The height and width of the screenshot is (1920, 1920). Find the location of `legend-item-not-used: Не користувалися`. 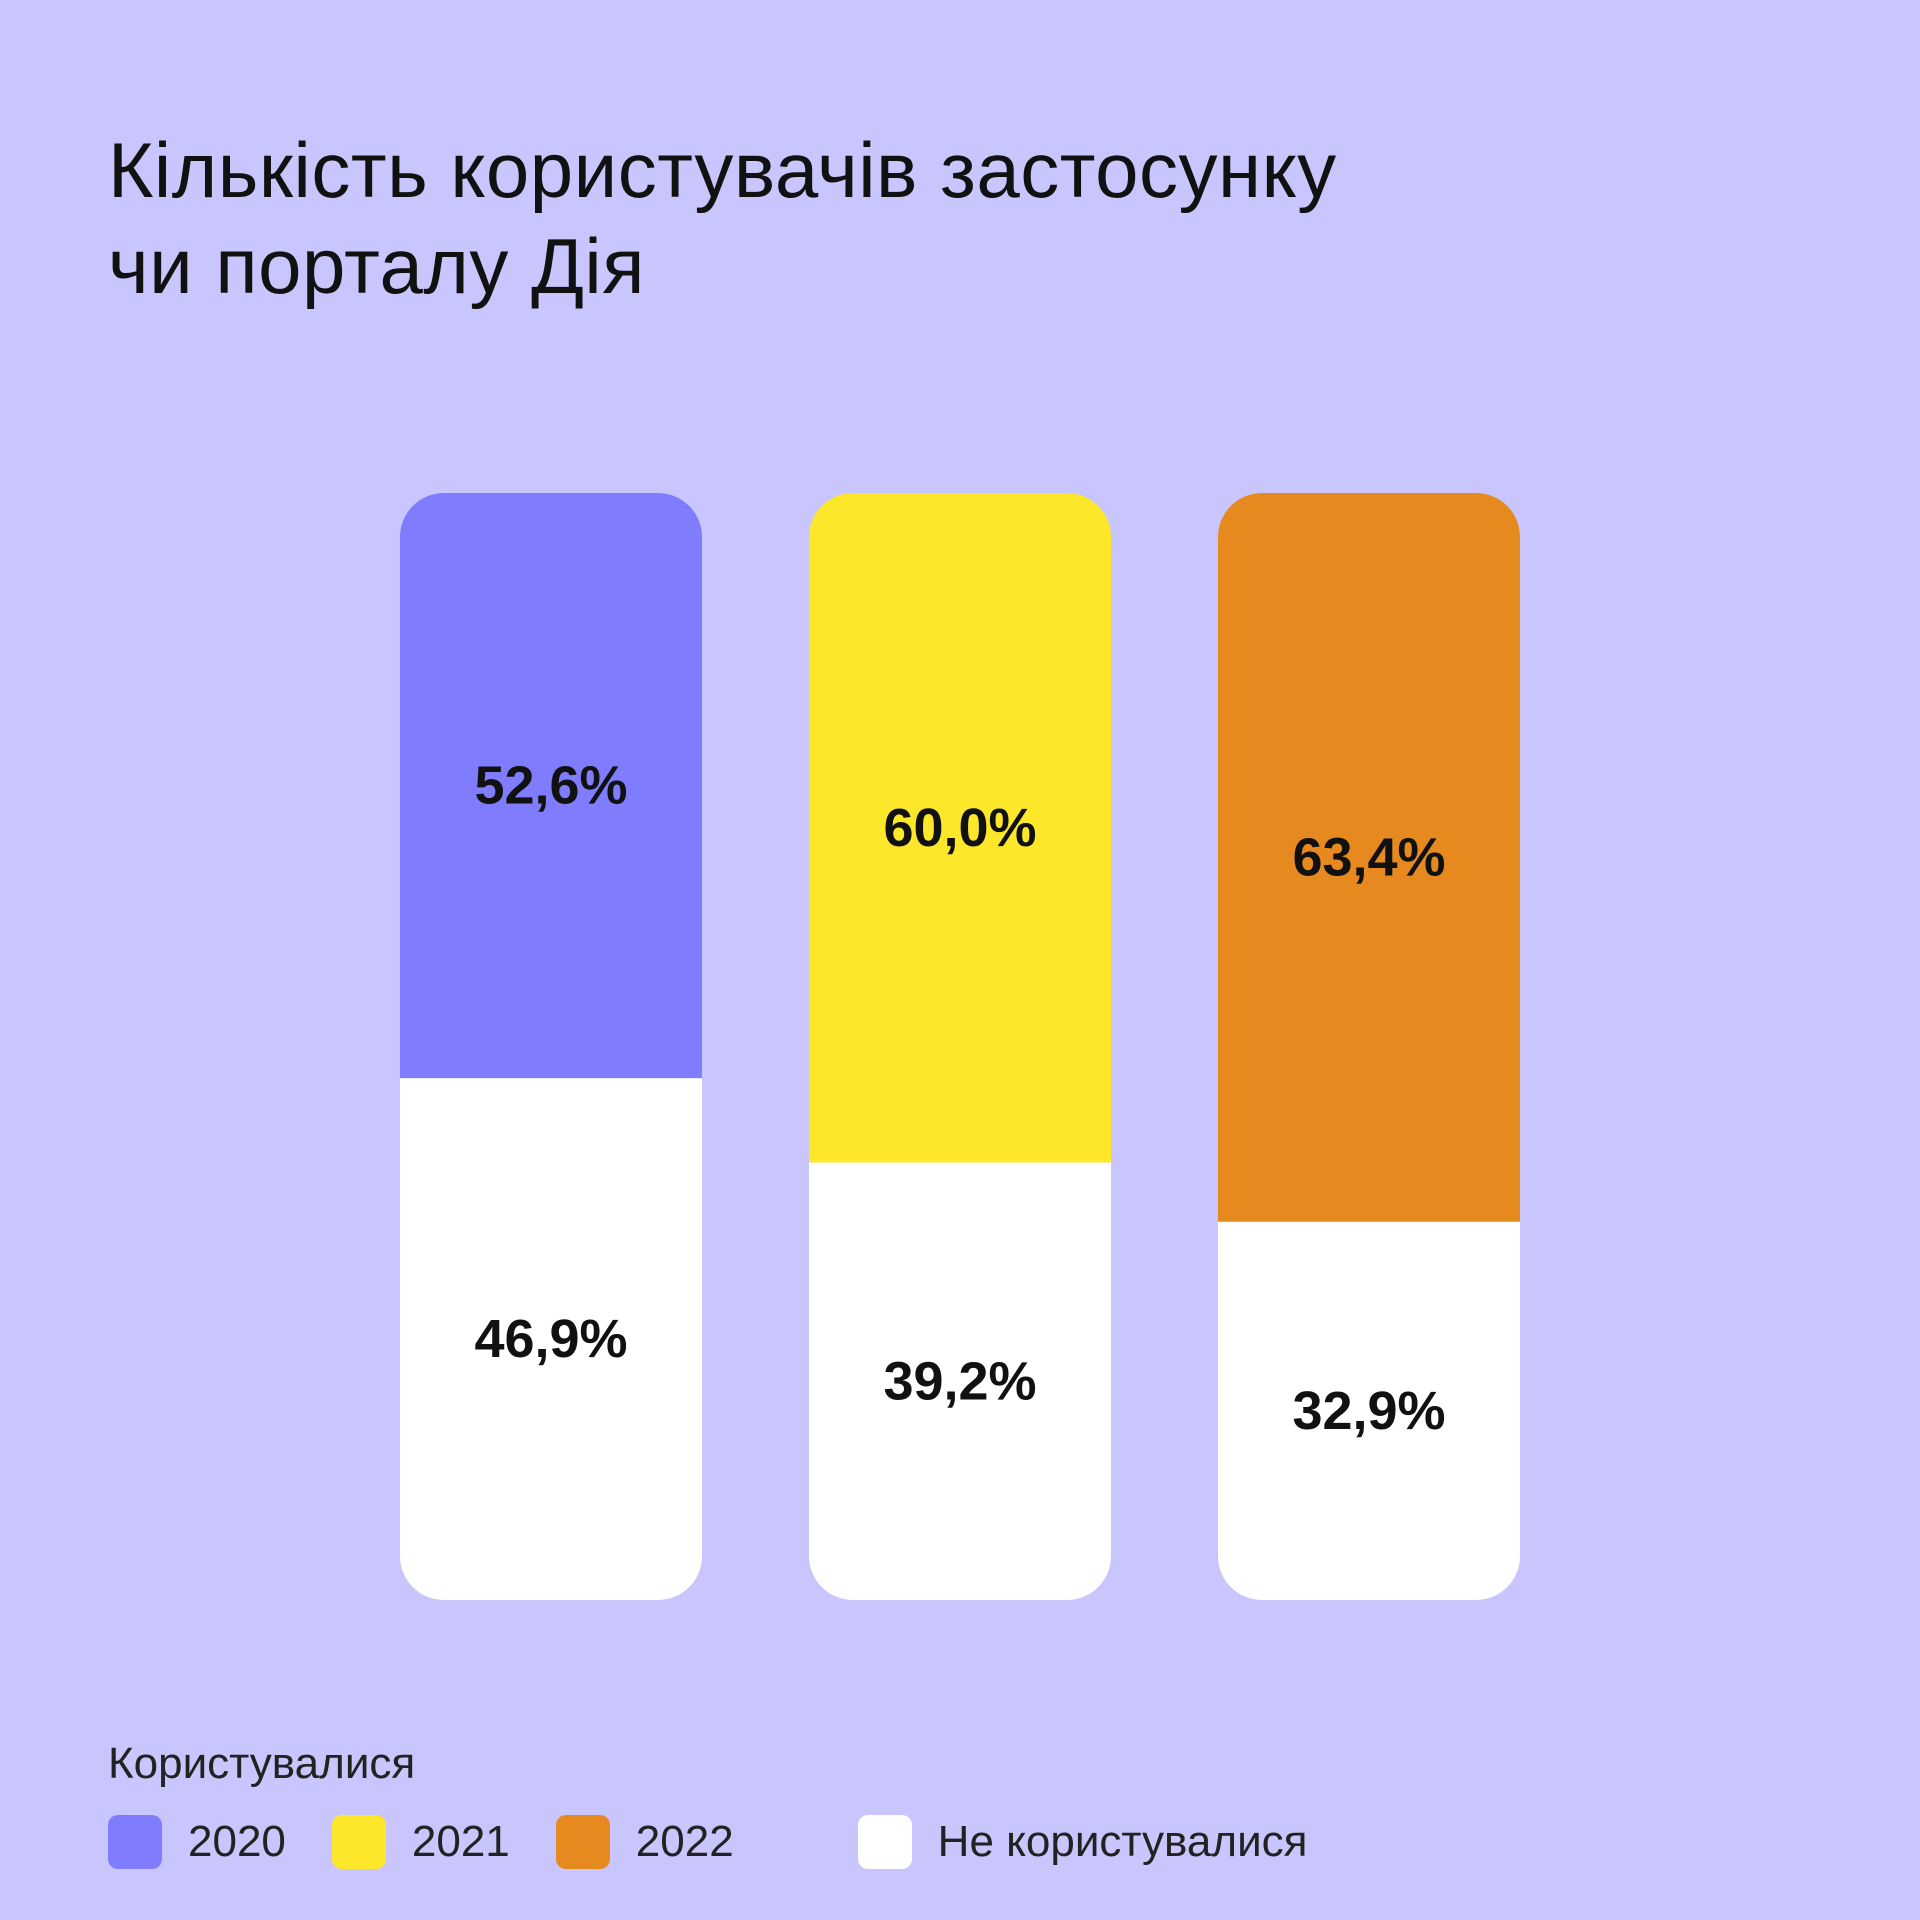

legend-item-not-used: Не користувалися is located at coordinates (1082, 1842).